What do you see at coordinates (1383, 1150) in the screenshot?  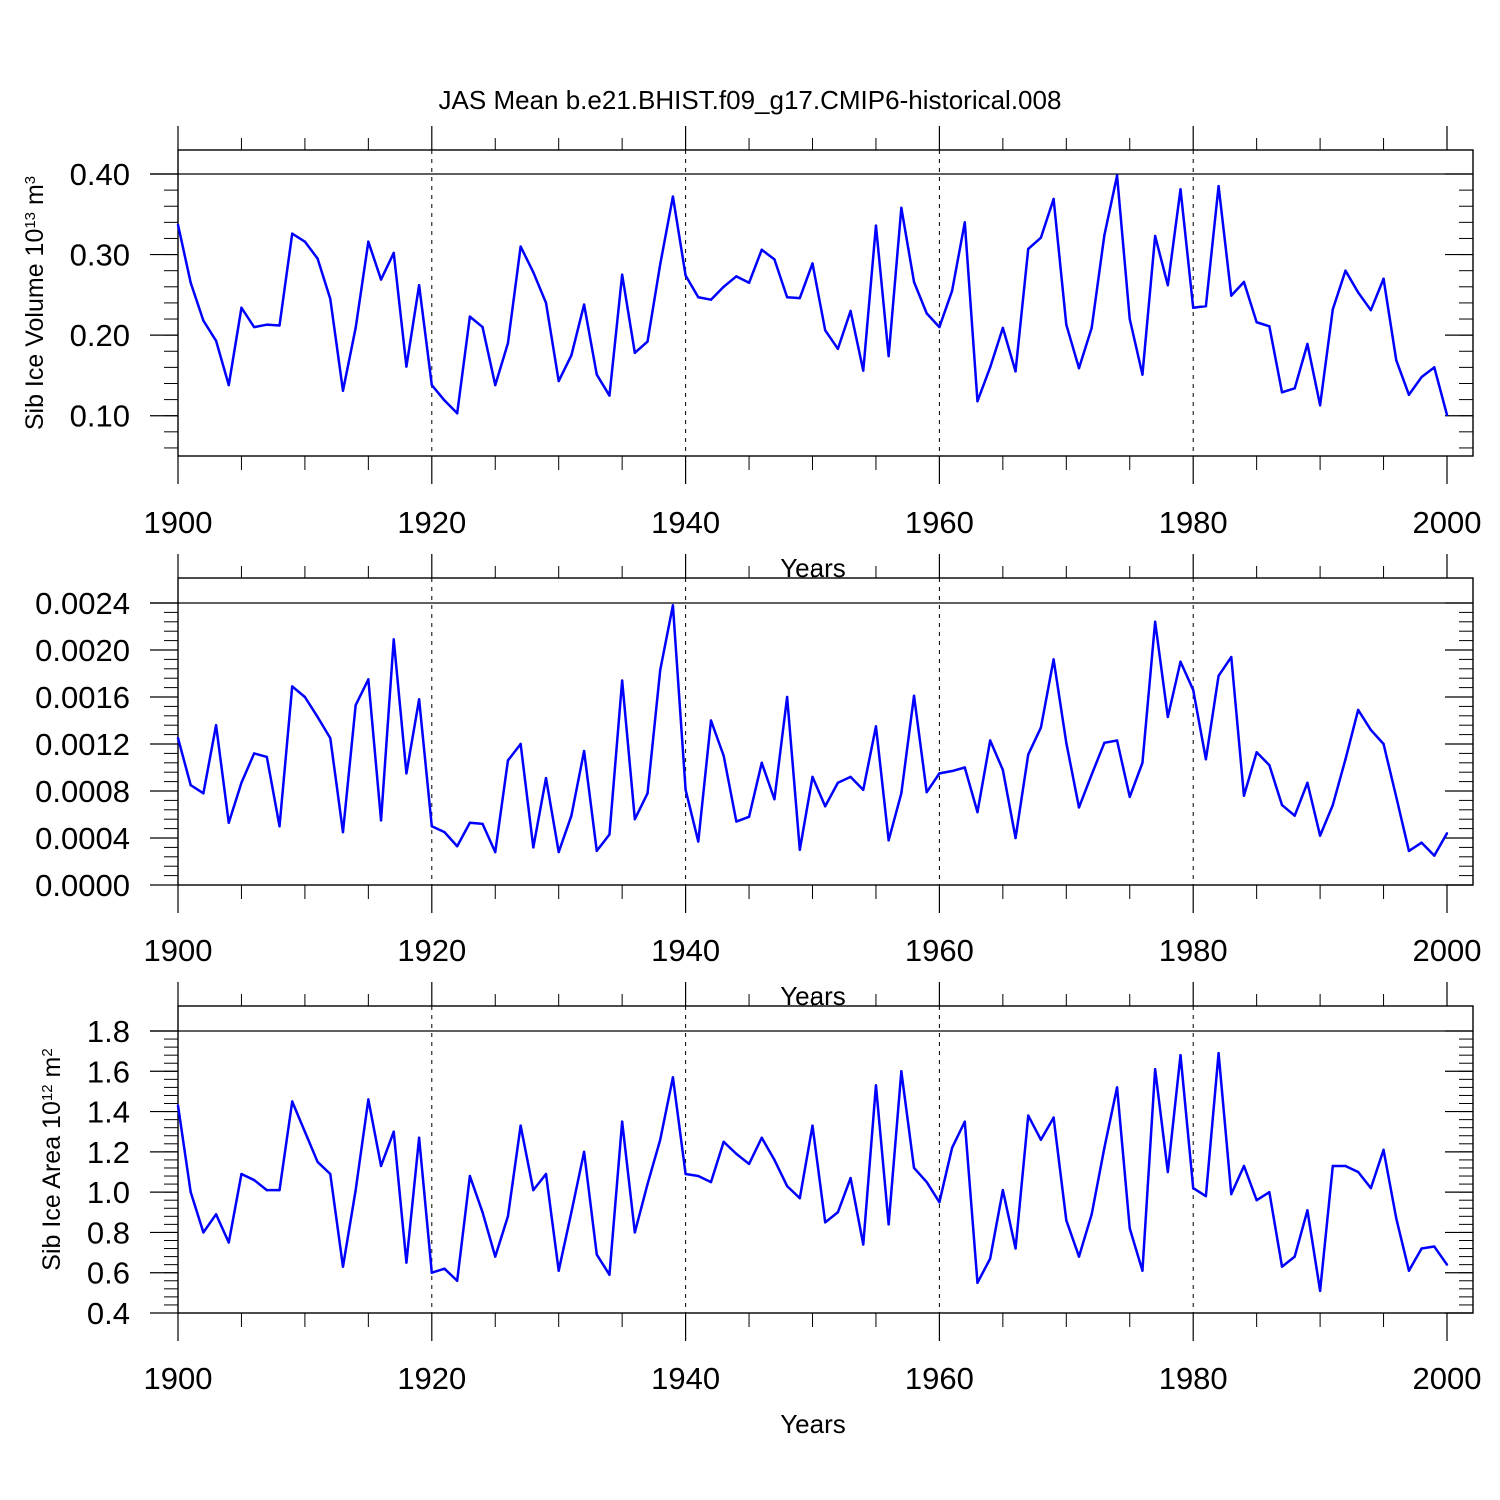 I see `data-point-1995` at bounding box center [1383, 1150].